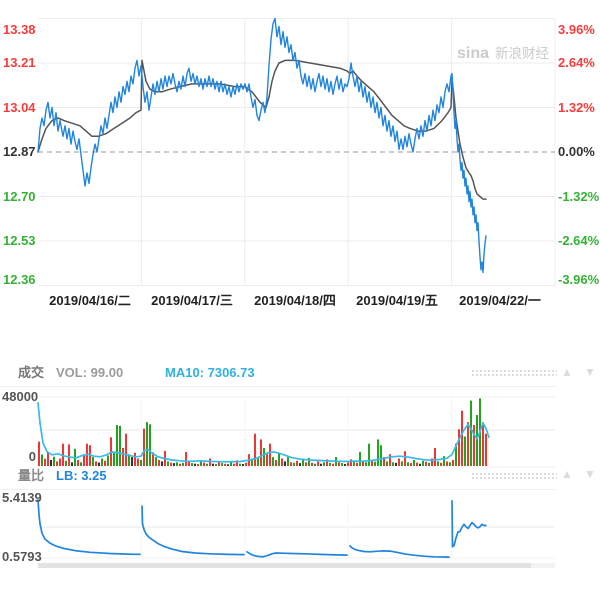 Image resolution: width=600 pixels, height=600 pixels. What do you see at coordinates (32, 456) in the screenshot?
I see `volume-axis-zero: 0` at bounding box center [32, 456].